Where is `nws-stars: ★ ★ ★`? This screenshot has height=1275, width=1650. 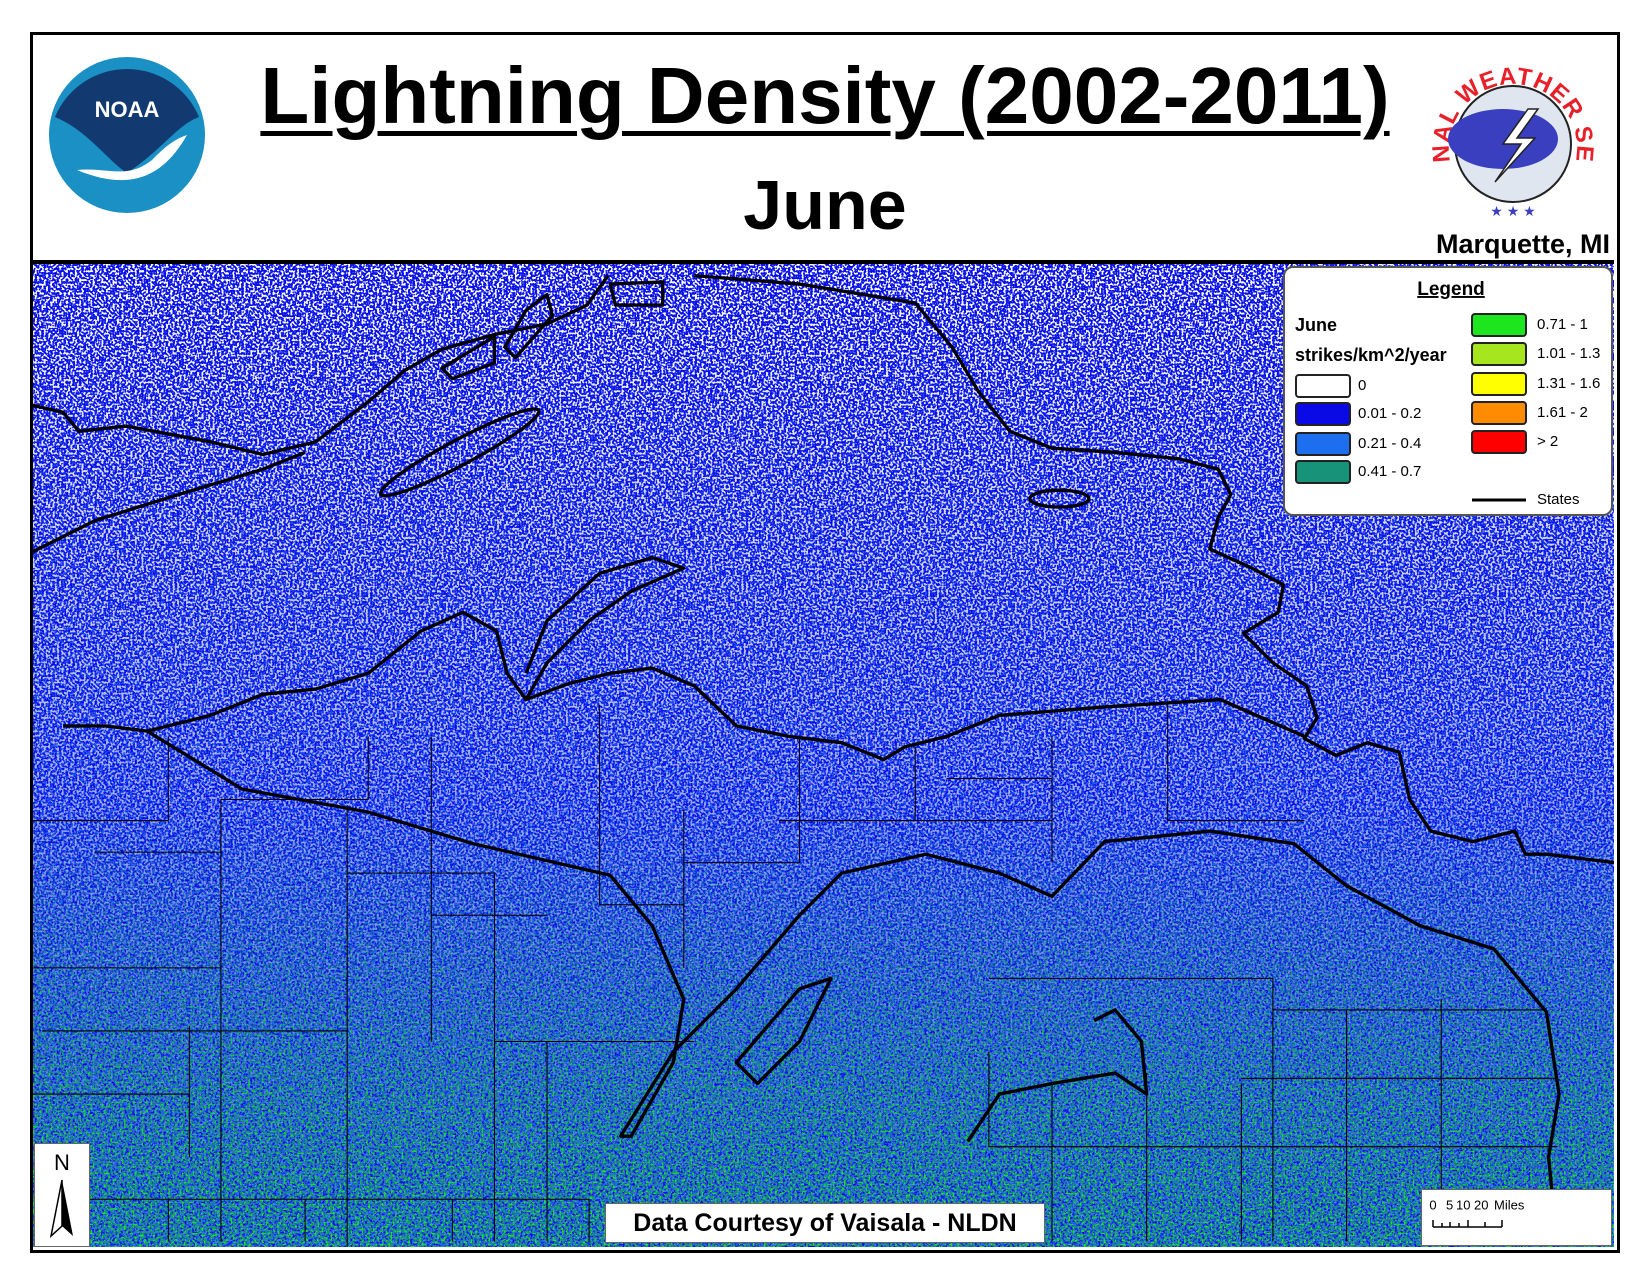
nws-stars: ★ ★ ★ is located at coordinates (1512, 211).